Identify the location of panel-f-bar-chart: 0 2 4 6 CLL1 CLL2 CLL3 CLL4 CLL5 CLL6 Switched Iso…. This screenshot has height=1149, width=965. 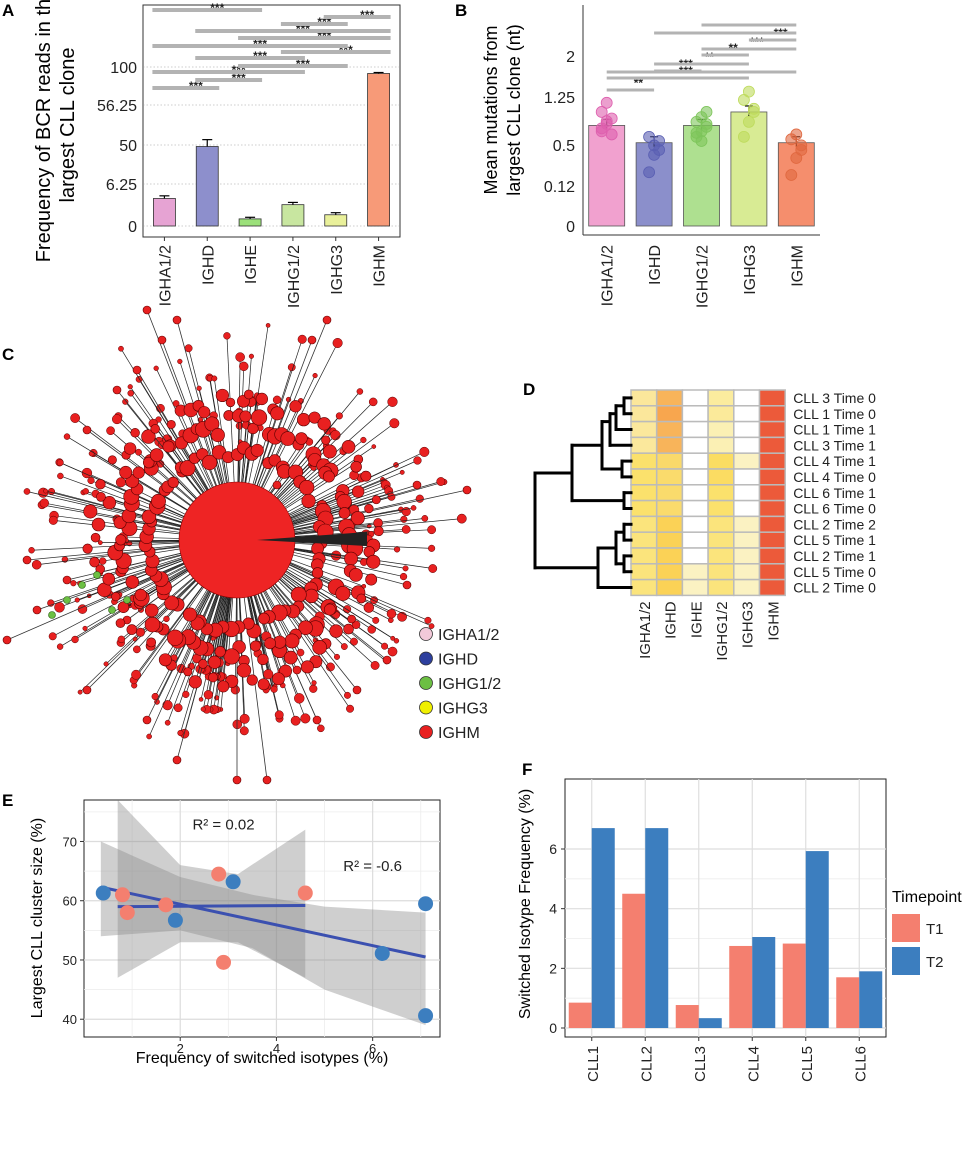
(739, 930).